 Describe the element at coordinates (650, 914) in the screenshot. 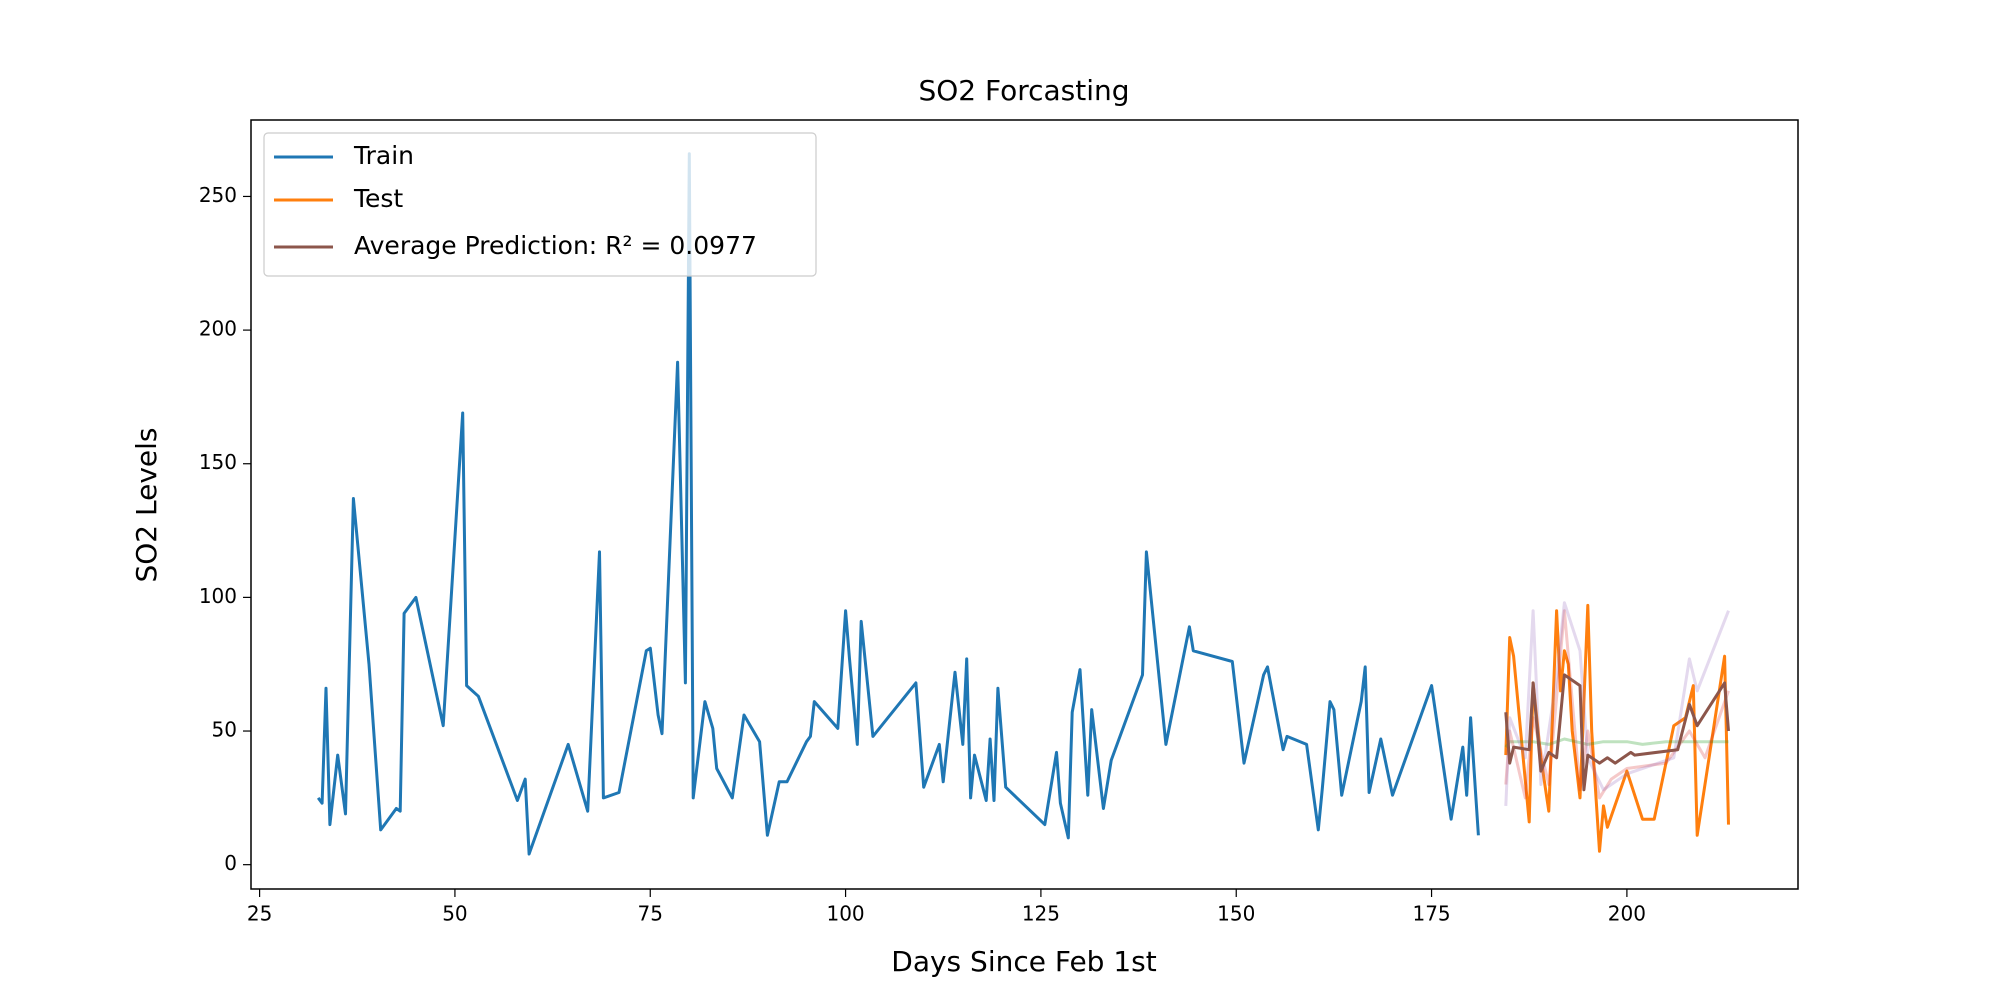

I see `x-tick-label: 75` at that location.